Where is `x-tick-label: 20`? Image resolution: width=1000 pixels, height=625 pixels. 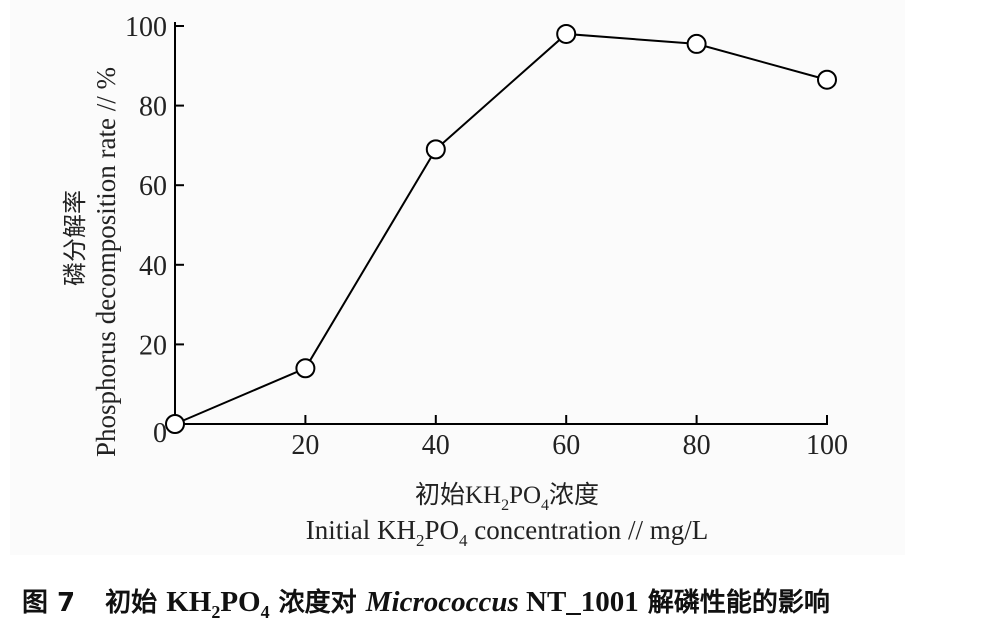 x-tick-label: 20 is located at coordinates (305, 445).